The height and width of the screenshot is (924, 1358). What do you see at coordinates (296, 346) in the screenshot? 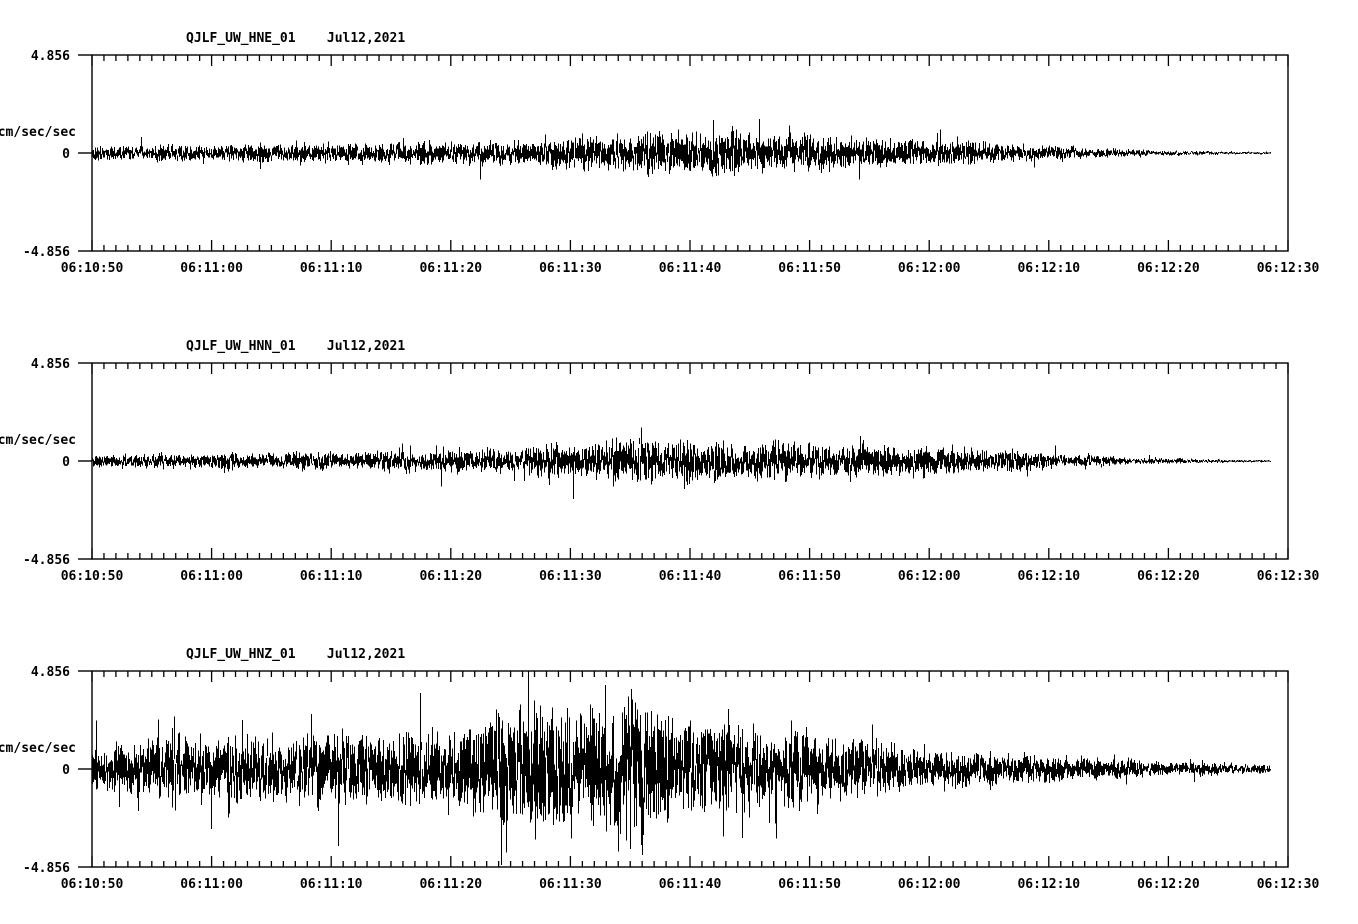
I see `panel-title-hnn: QJLF_UW_HNN_01 Jul12,2021` at bounding box center [296, 346].